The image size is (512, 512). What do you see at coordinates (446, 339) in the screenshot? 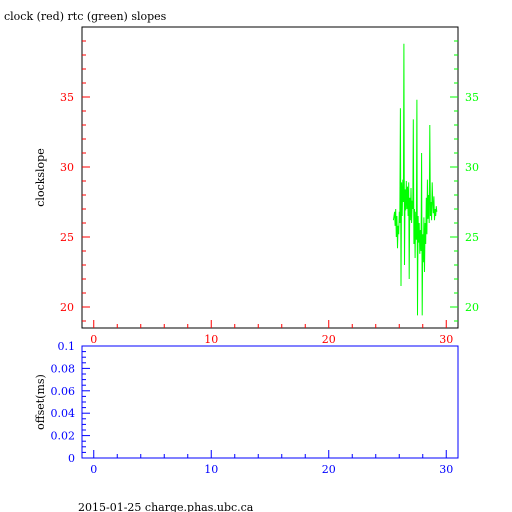
I see `x-tick-label: 30` at bounding box center [446, 339].